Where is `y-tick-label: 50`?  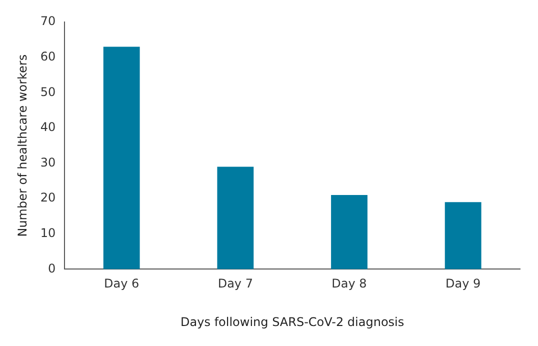 y-tick-label: 50 is located at coordinates (48, 91).